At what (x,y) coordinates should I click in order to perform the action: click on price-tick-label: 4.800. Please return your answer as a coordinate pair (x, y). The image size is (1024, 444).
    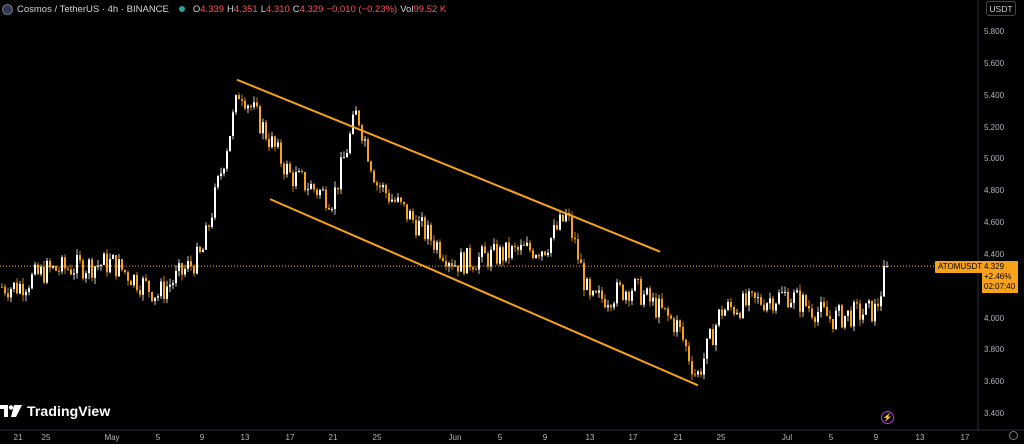
    Looking at the image, I should click on (994, 191).